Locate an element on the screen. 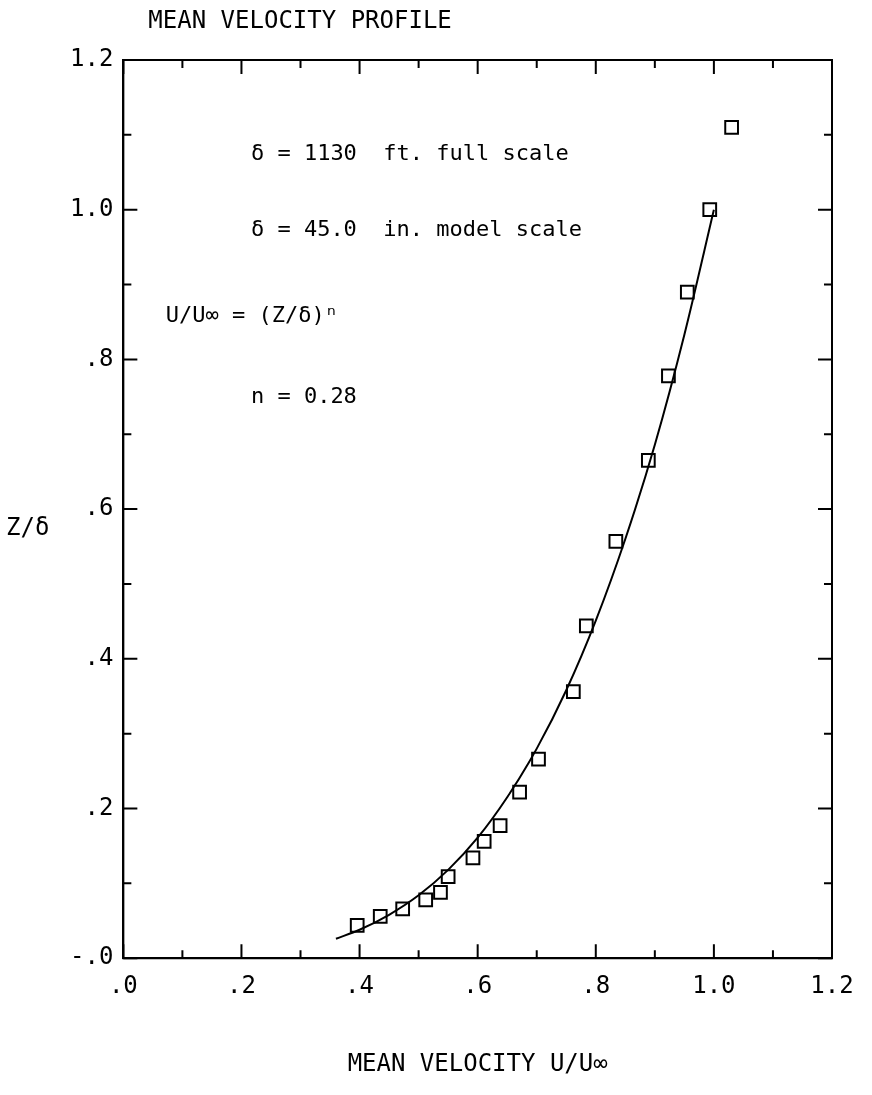 The image size is (872, 1095). x-tick-label: .4 is located at coordinates (360, 984).